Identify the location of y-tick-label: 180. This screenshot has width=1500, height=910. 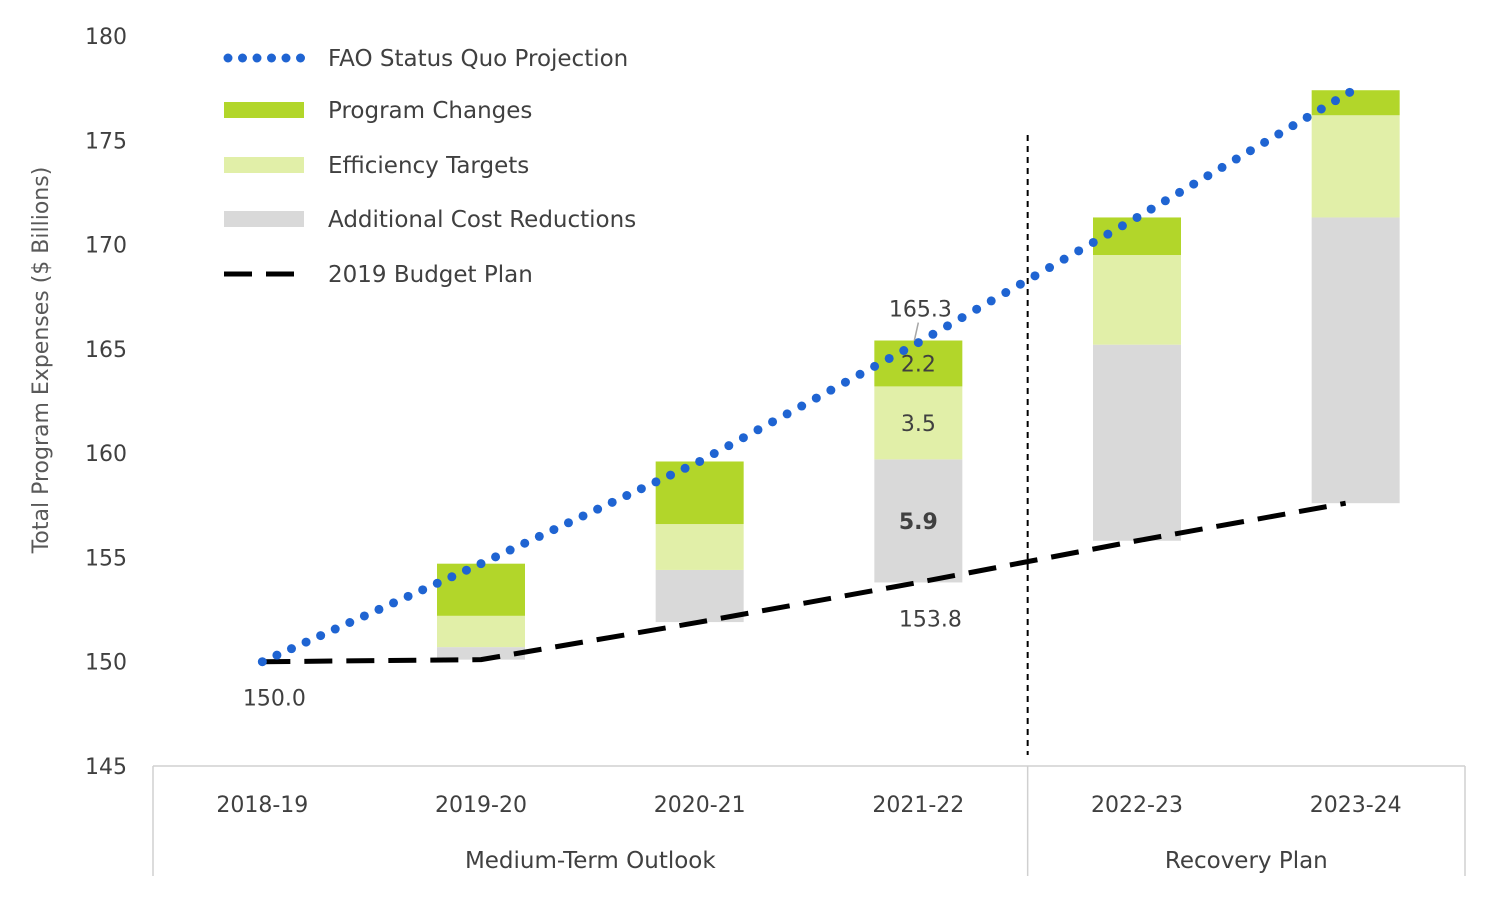
(106, 37).